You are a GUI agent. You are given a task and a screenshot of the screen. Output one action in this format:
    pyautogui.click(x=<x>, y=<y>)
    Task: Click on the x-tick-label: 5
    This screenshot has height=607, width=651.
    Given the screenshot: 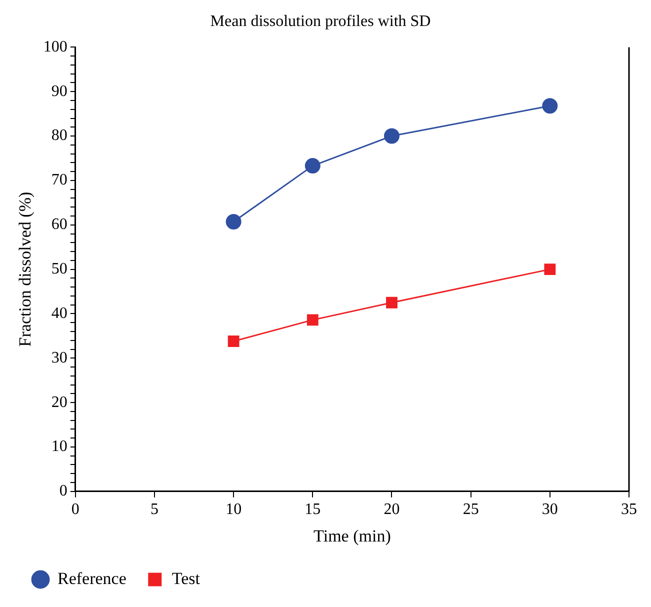 What is the action you would take?
    pyautogui.click(x=154, y=509)
    